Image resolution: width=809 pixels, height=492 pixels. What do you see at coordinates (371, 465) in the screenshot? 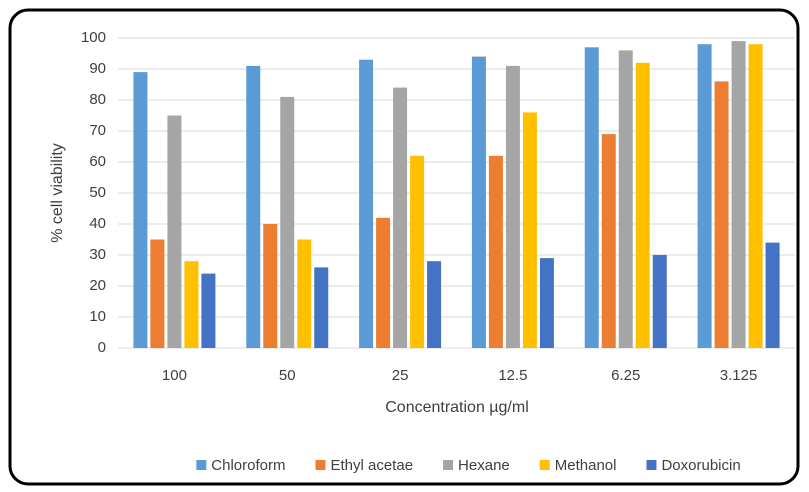
I see `legend-label: Ethyl acetae` at bounding box center [371, 465].